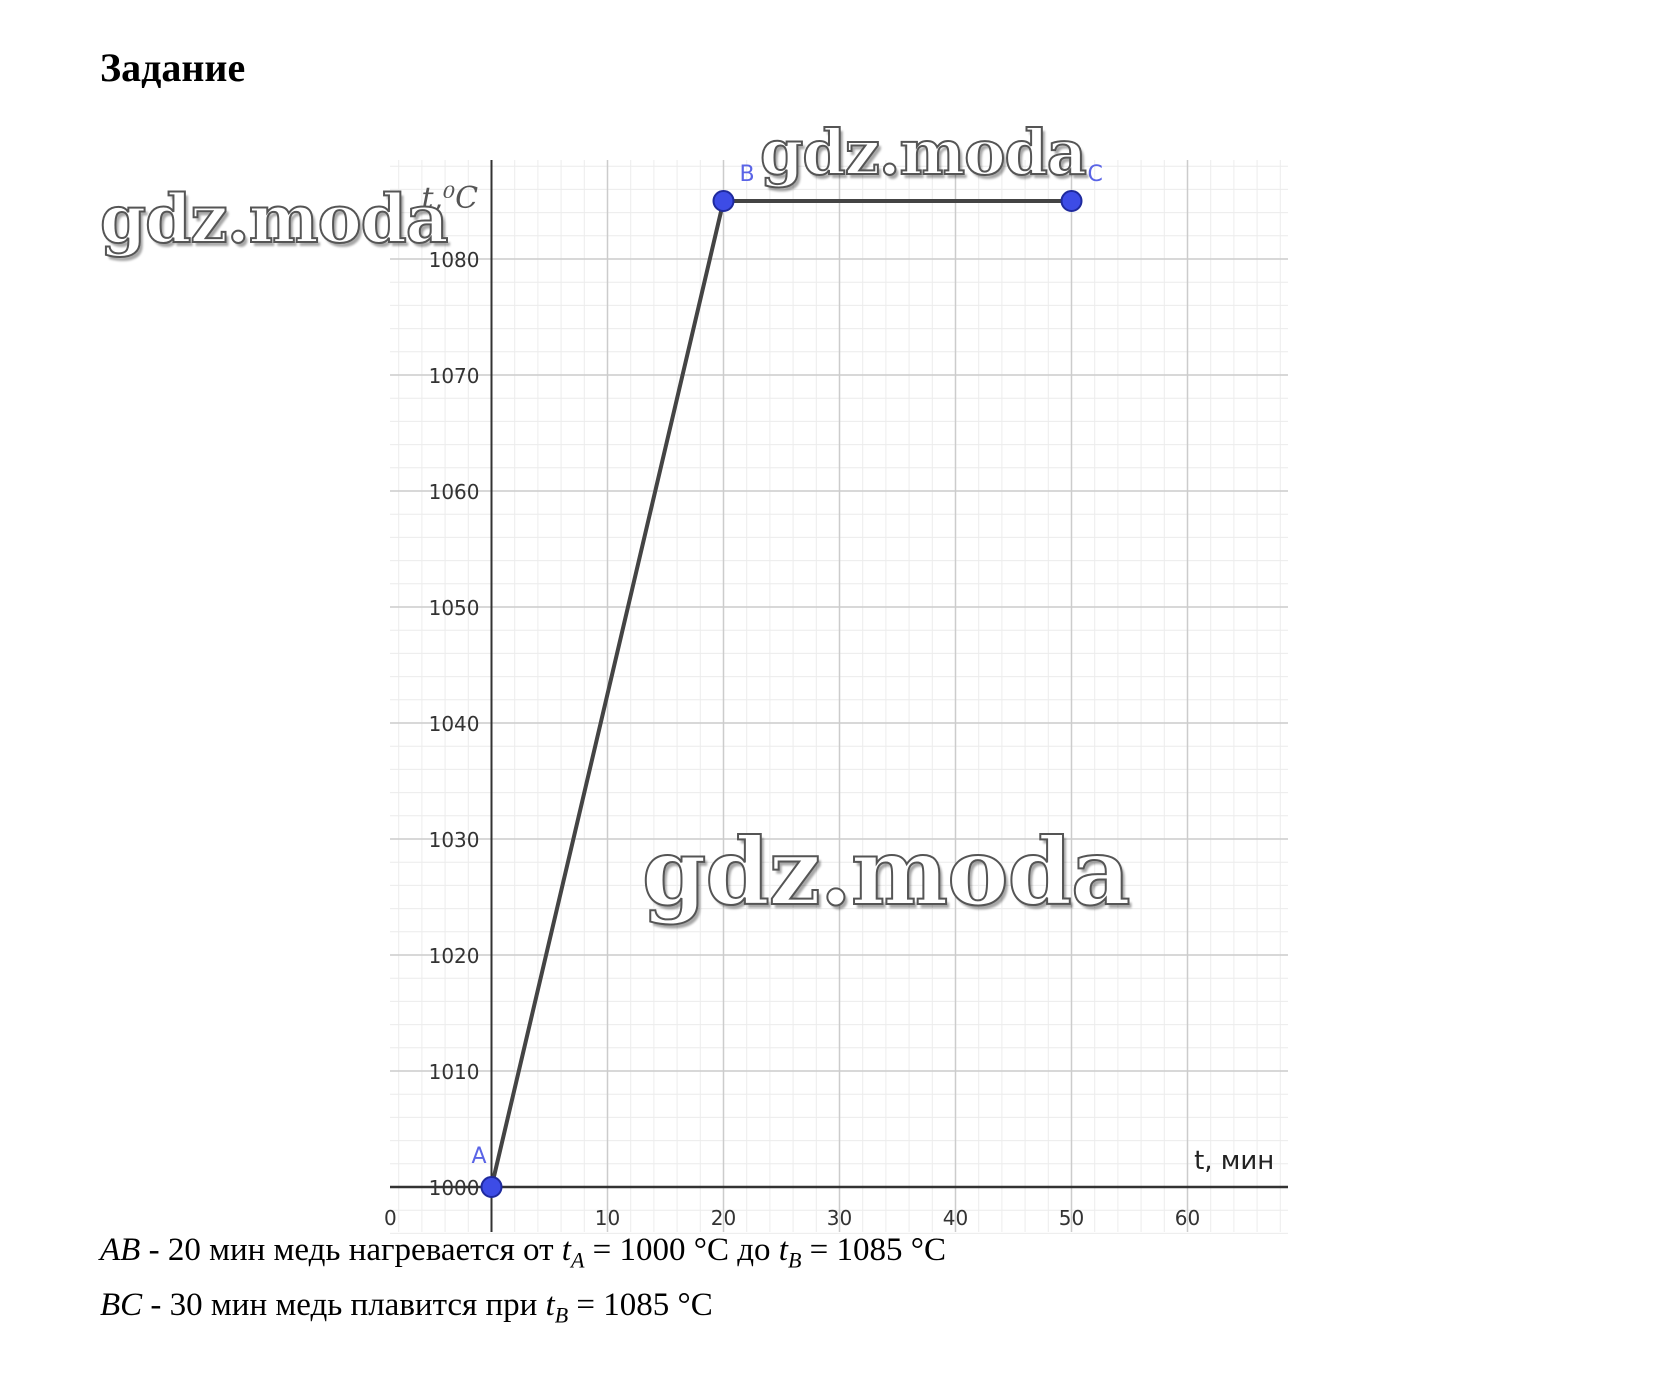  I want to click on x-tick-label: 0, so click(390, 1218).